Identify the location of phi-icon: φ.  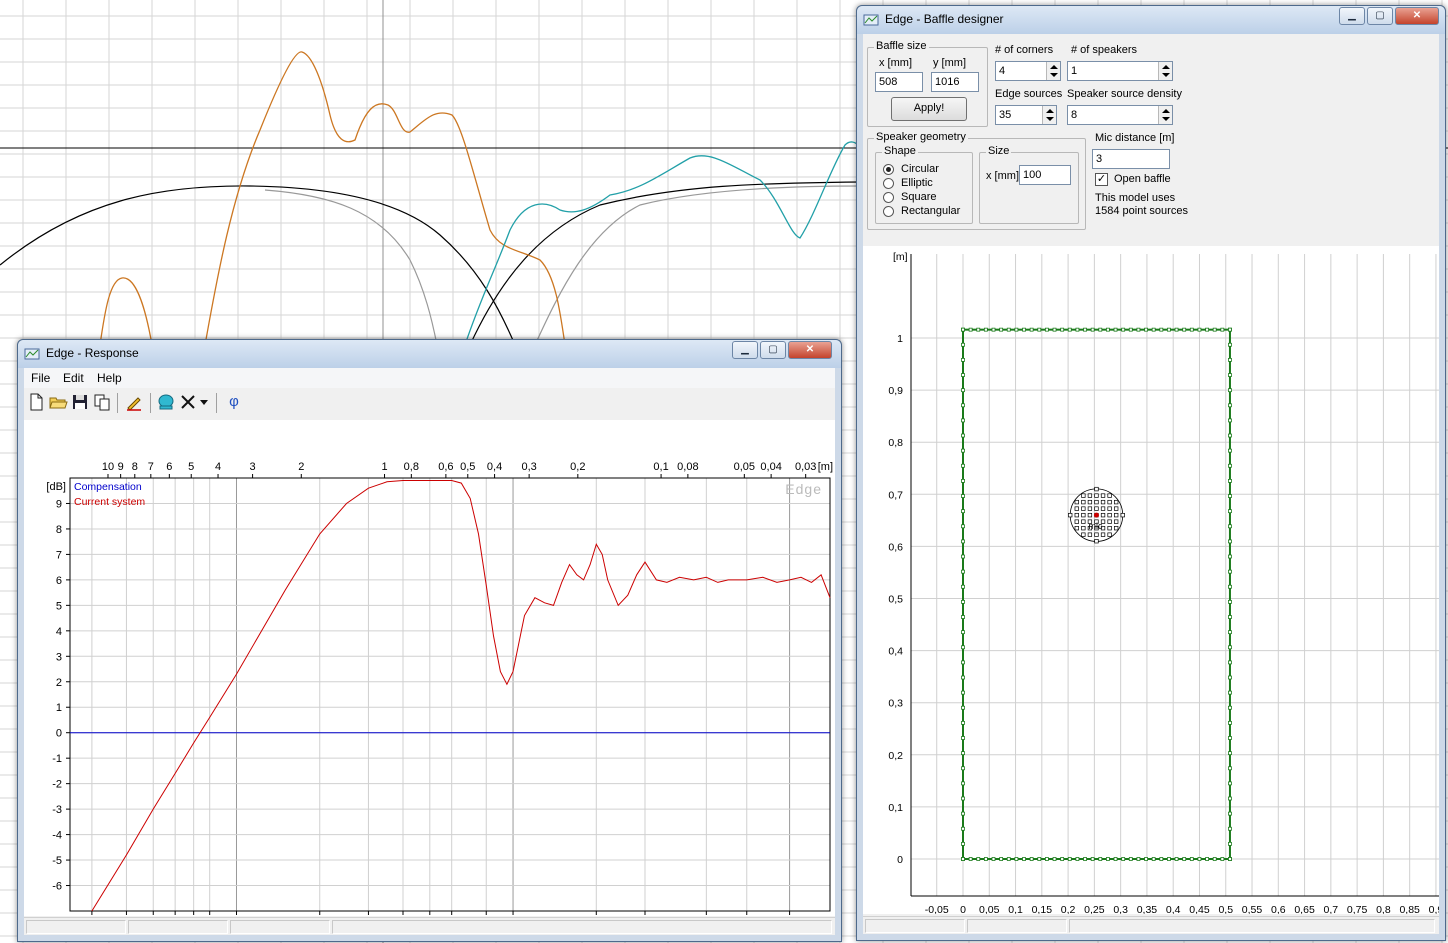
(234, 401).